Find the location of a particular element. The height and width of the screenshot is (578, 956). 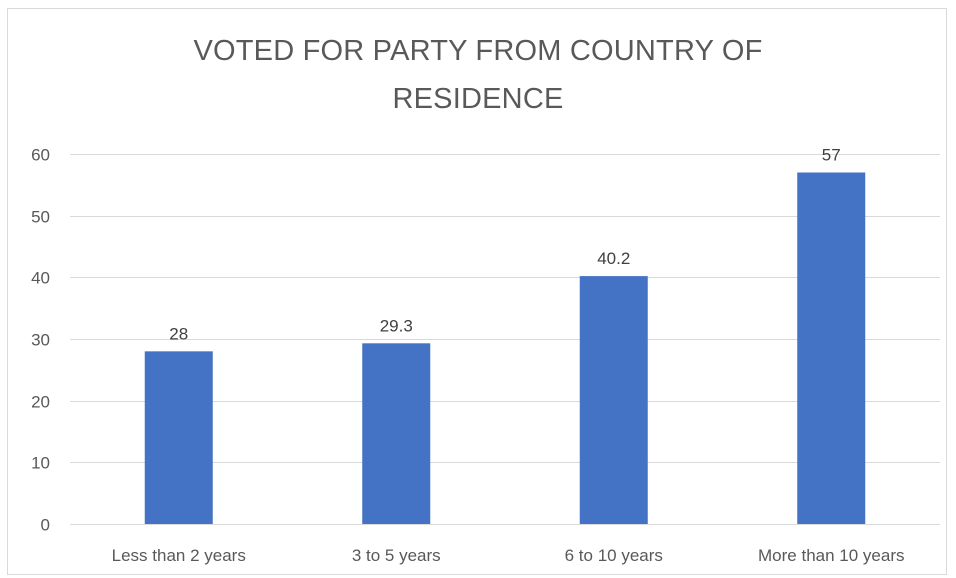

chart-title-line-2: RESIDENCE is located at coordinates (478, 99).